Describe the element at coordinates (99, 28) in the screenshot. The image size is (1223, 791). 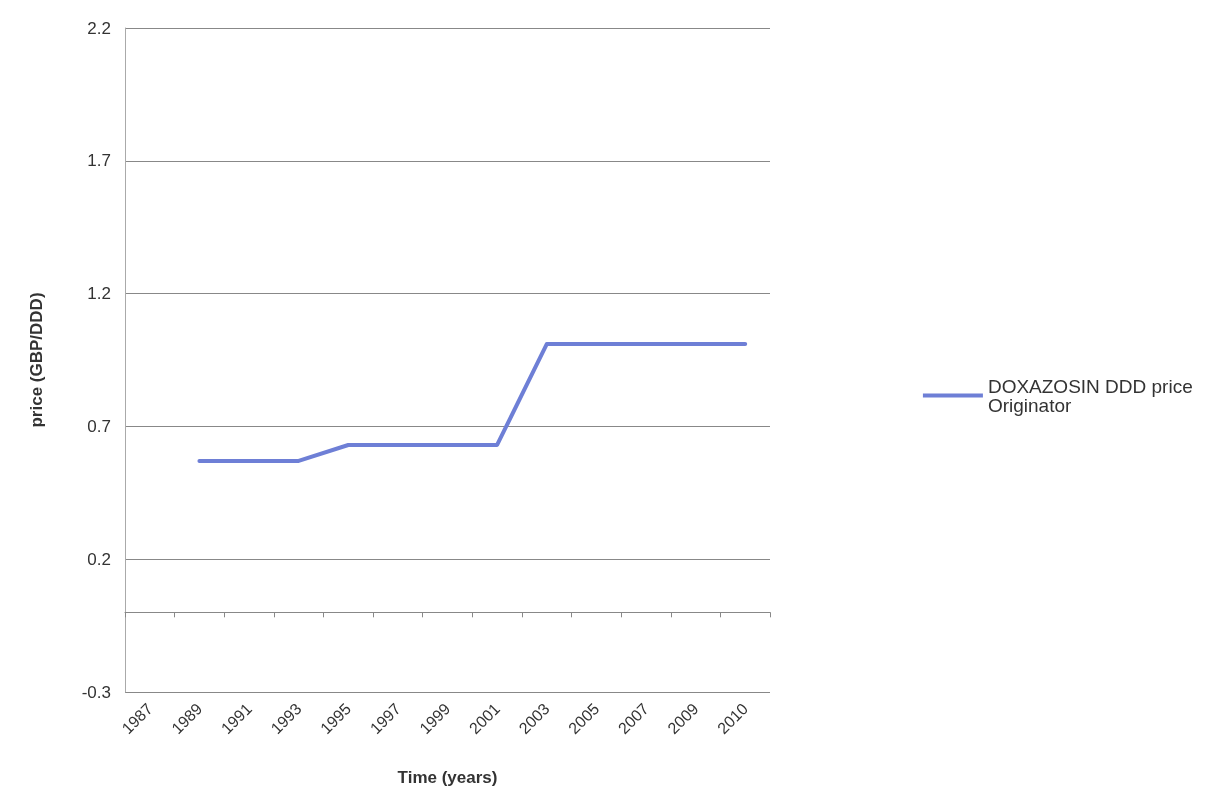
I see `y-tick-label: 2.2` at that location.